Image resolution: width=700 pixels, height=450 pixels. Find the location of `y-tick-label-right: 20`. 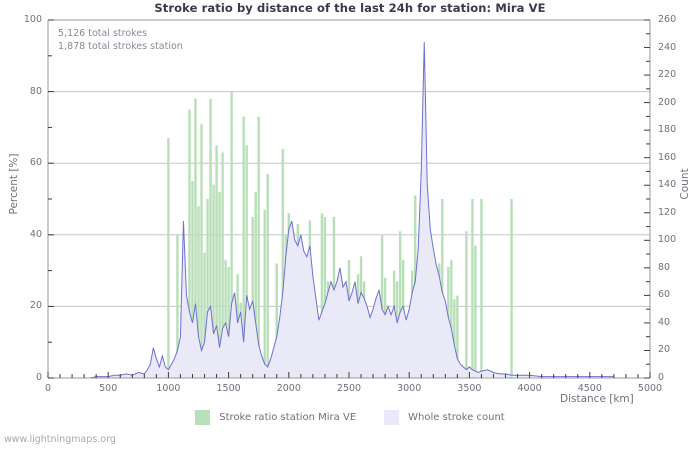

y-tick-label-right: 20 is located at coordinates (664, 350).